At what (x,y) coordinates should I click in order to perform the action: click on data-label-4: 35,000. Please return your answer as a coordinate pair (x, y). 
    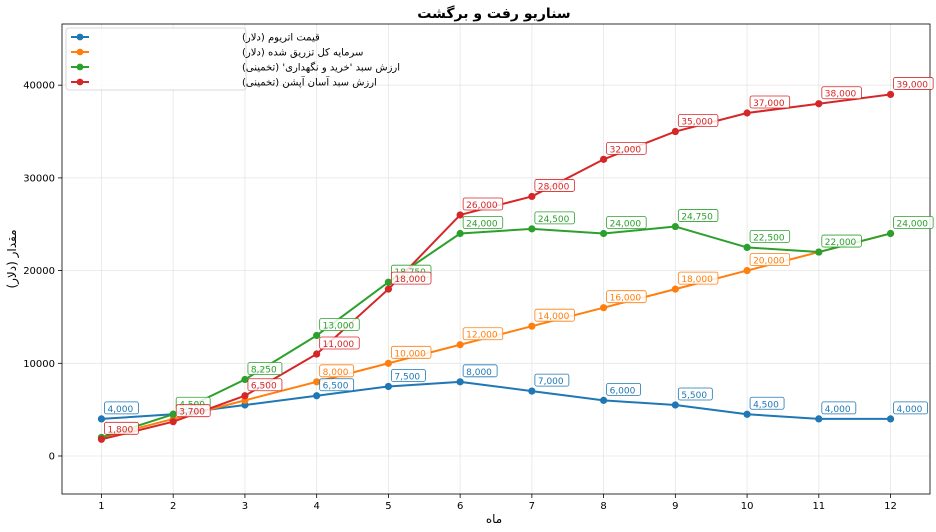
    Looking at the image, I should click on (698, 121).